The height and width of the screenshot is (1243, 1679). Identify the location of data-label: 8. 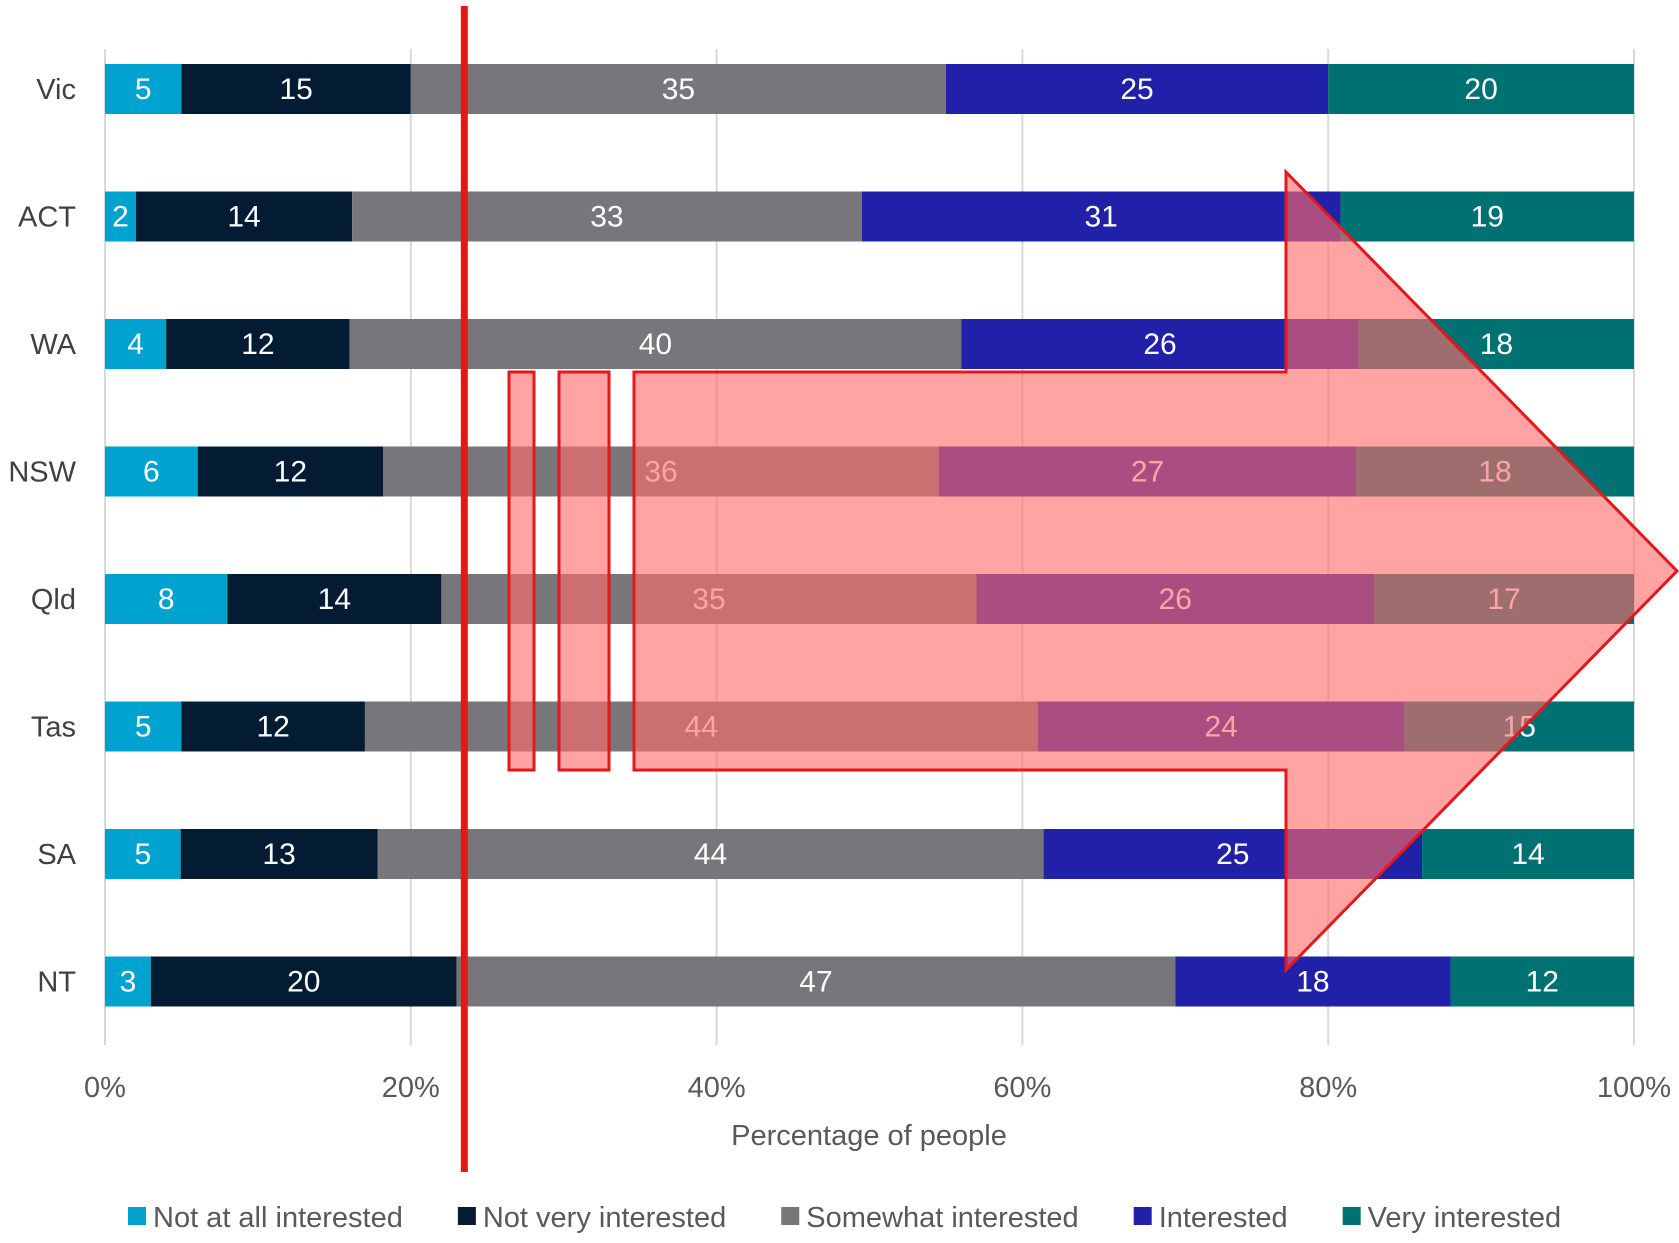
(166, 599).